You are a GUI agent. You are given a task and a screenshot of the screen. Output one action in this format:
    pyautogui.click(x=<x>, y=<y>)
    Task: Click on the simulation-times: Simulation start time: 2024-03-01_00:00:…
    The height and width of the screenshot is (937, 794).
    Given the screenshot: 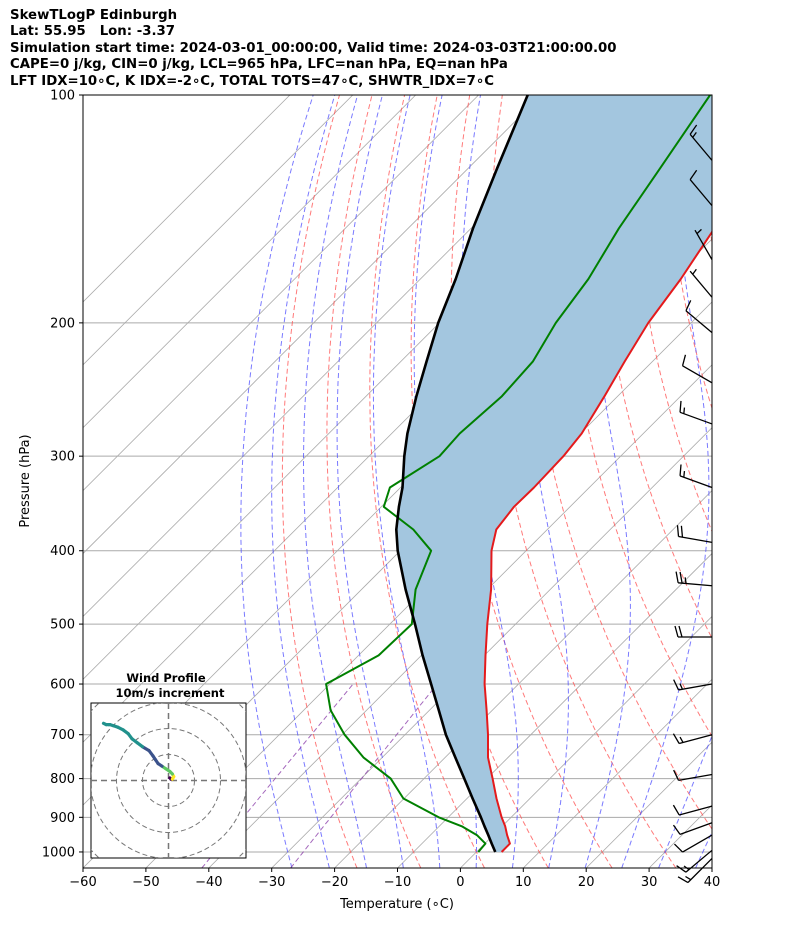 What is the action you would take?
    pyautogui.click(x=313, y=48)
    